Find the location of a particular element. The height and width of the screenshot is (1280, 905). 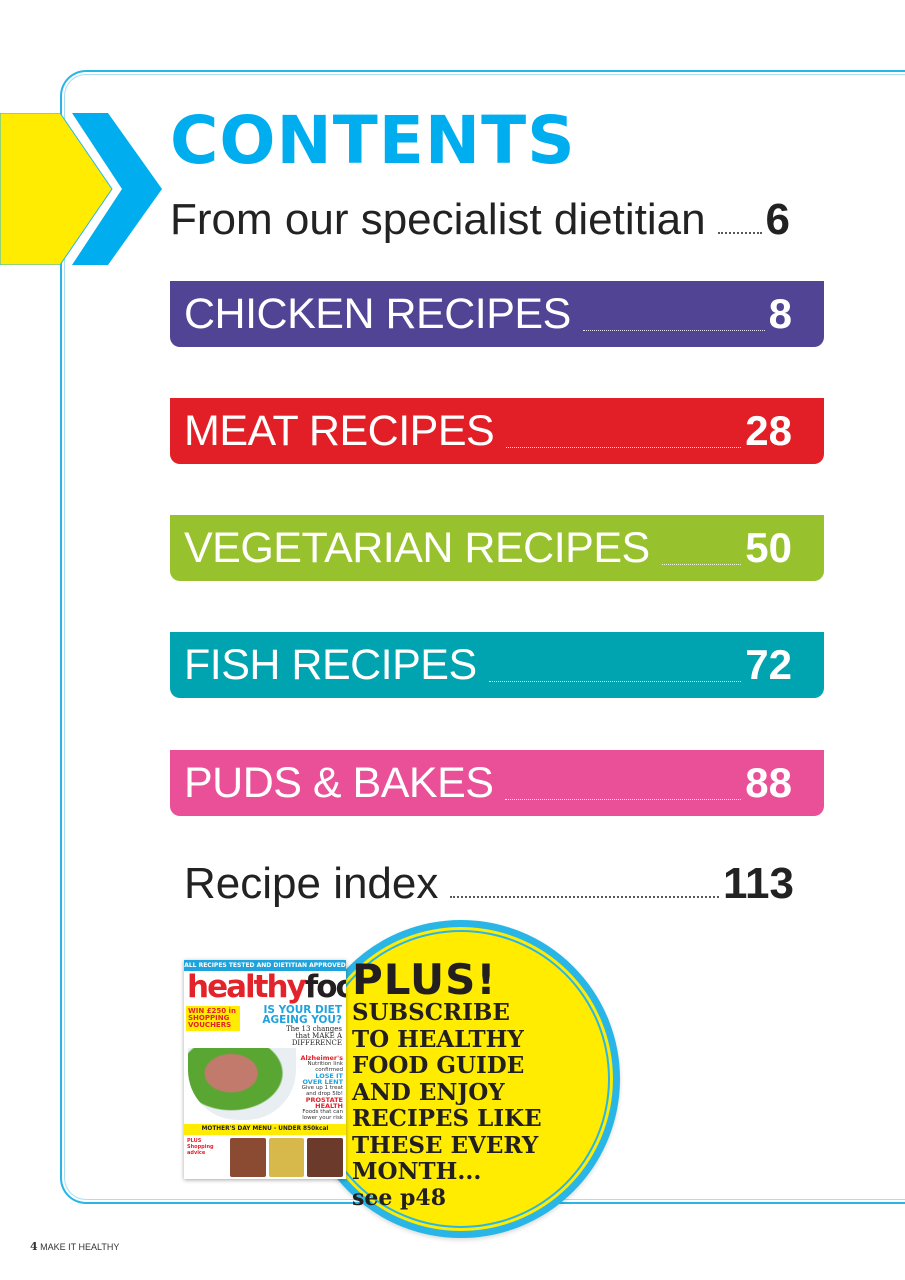

promo-circle is located at coordinates (461, 1079).